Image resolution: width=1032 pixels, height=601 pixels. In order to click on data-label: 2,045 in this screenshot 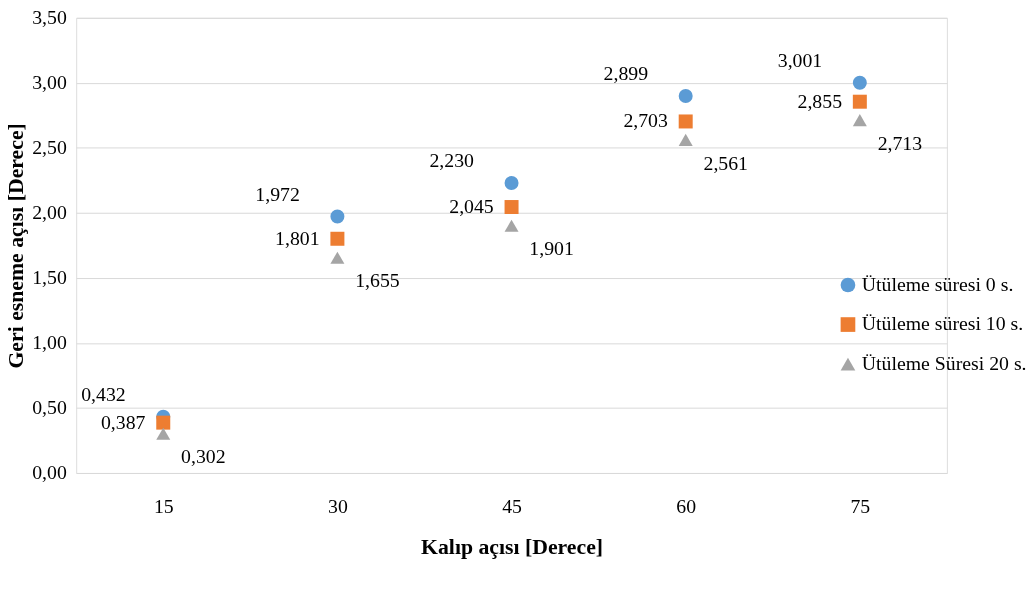, I will do `click(471, 205)`.